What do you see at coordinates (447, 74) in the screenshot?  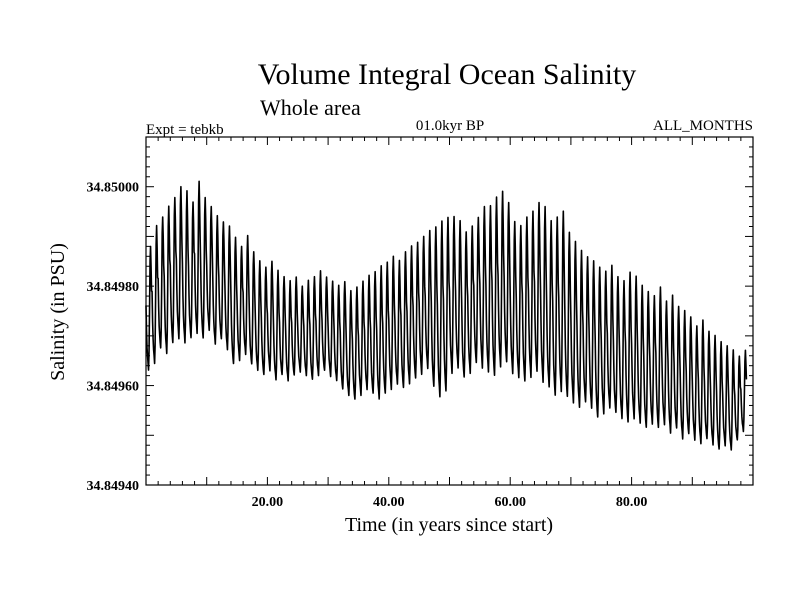 I see `chart-title: Volume Integral Ocean Salinity` at bounding box center [447, 74].